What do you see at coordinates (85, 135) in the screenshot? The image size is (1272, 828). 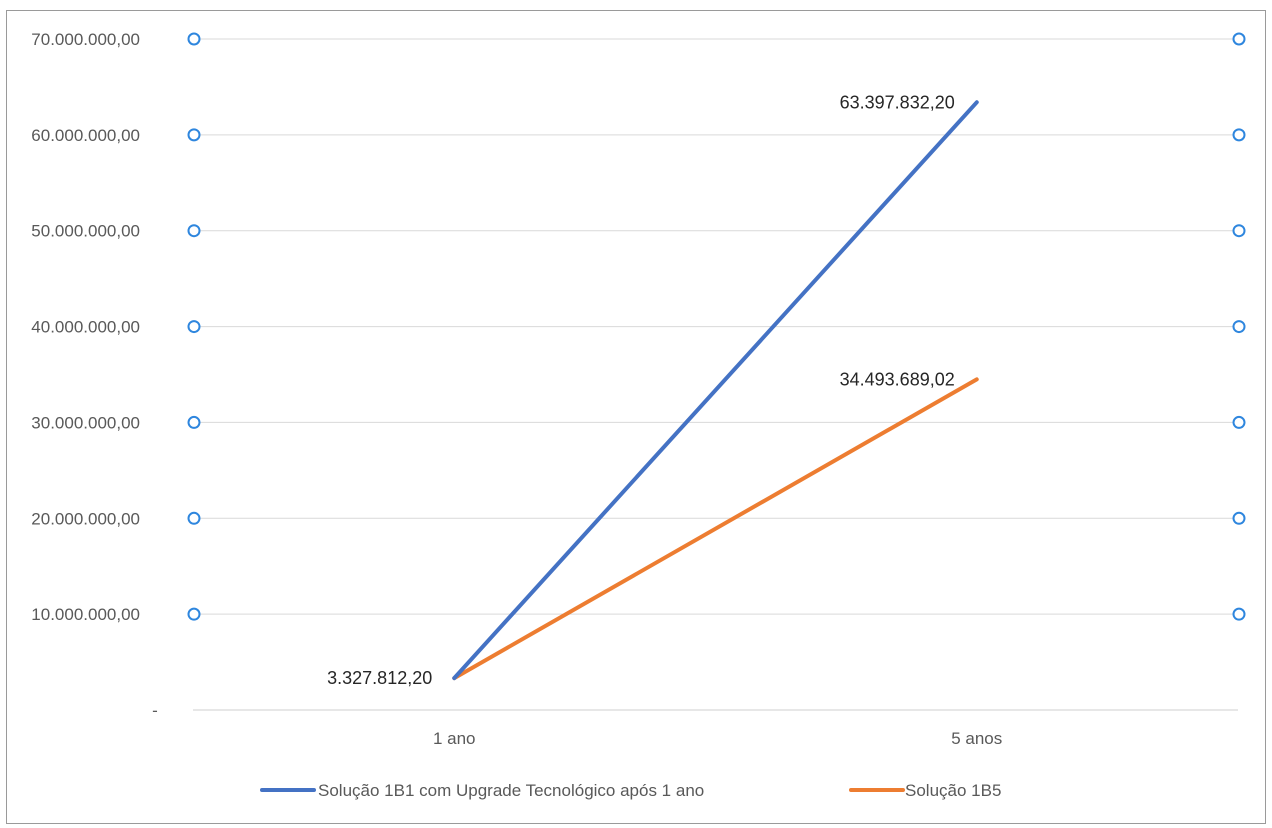 I see `y-tick-label: 60.000.000,00` at bounding box center [85, 135].